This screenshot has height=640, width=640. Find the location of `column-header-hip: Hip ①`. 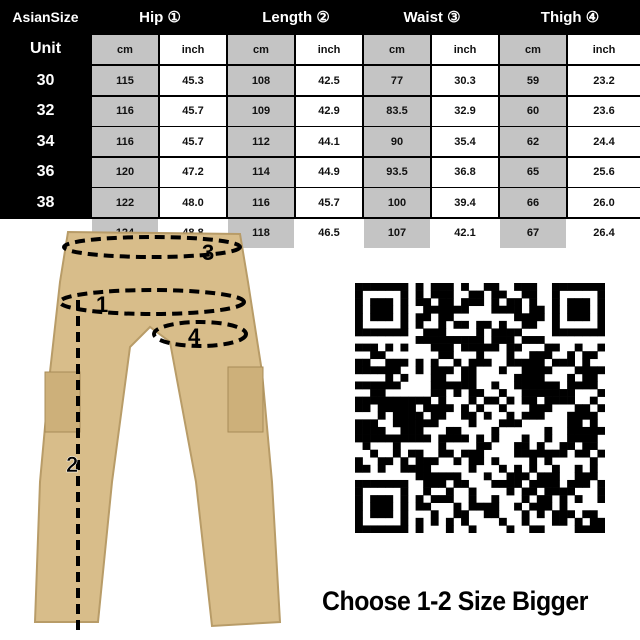

column-header-hip: Hip ① is located at coordinates (160, 17).